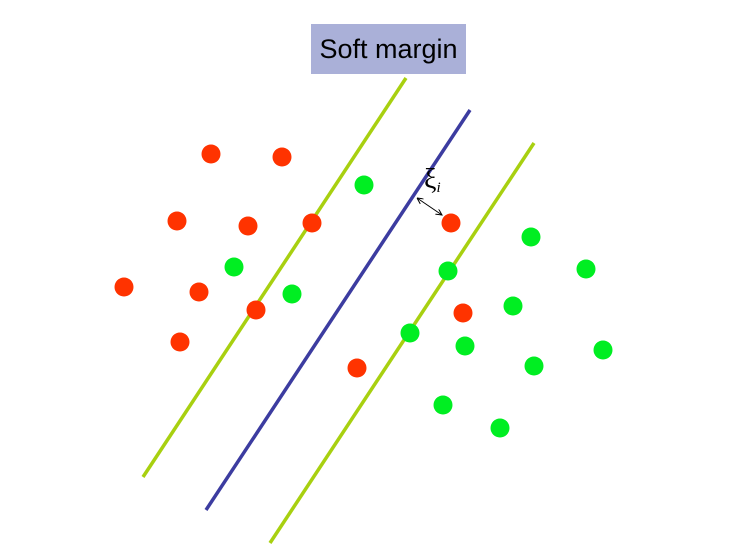  What do you see at coordinates (438, 188) in the screenshot?
I see `slack-subscript: i` at bounding box center [438, 188].